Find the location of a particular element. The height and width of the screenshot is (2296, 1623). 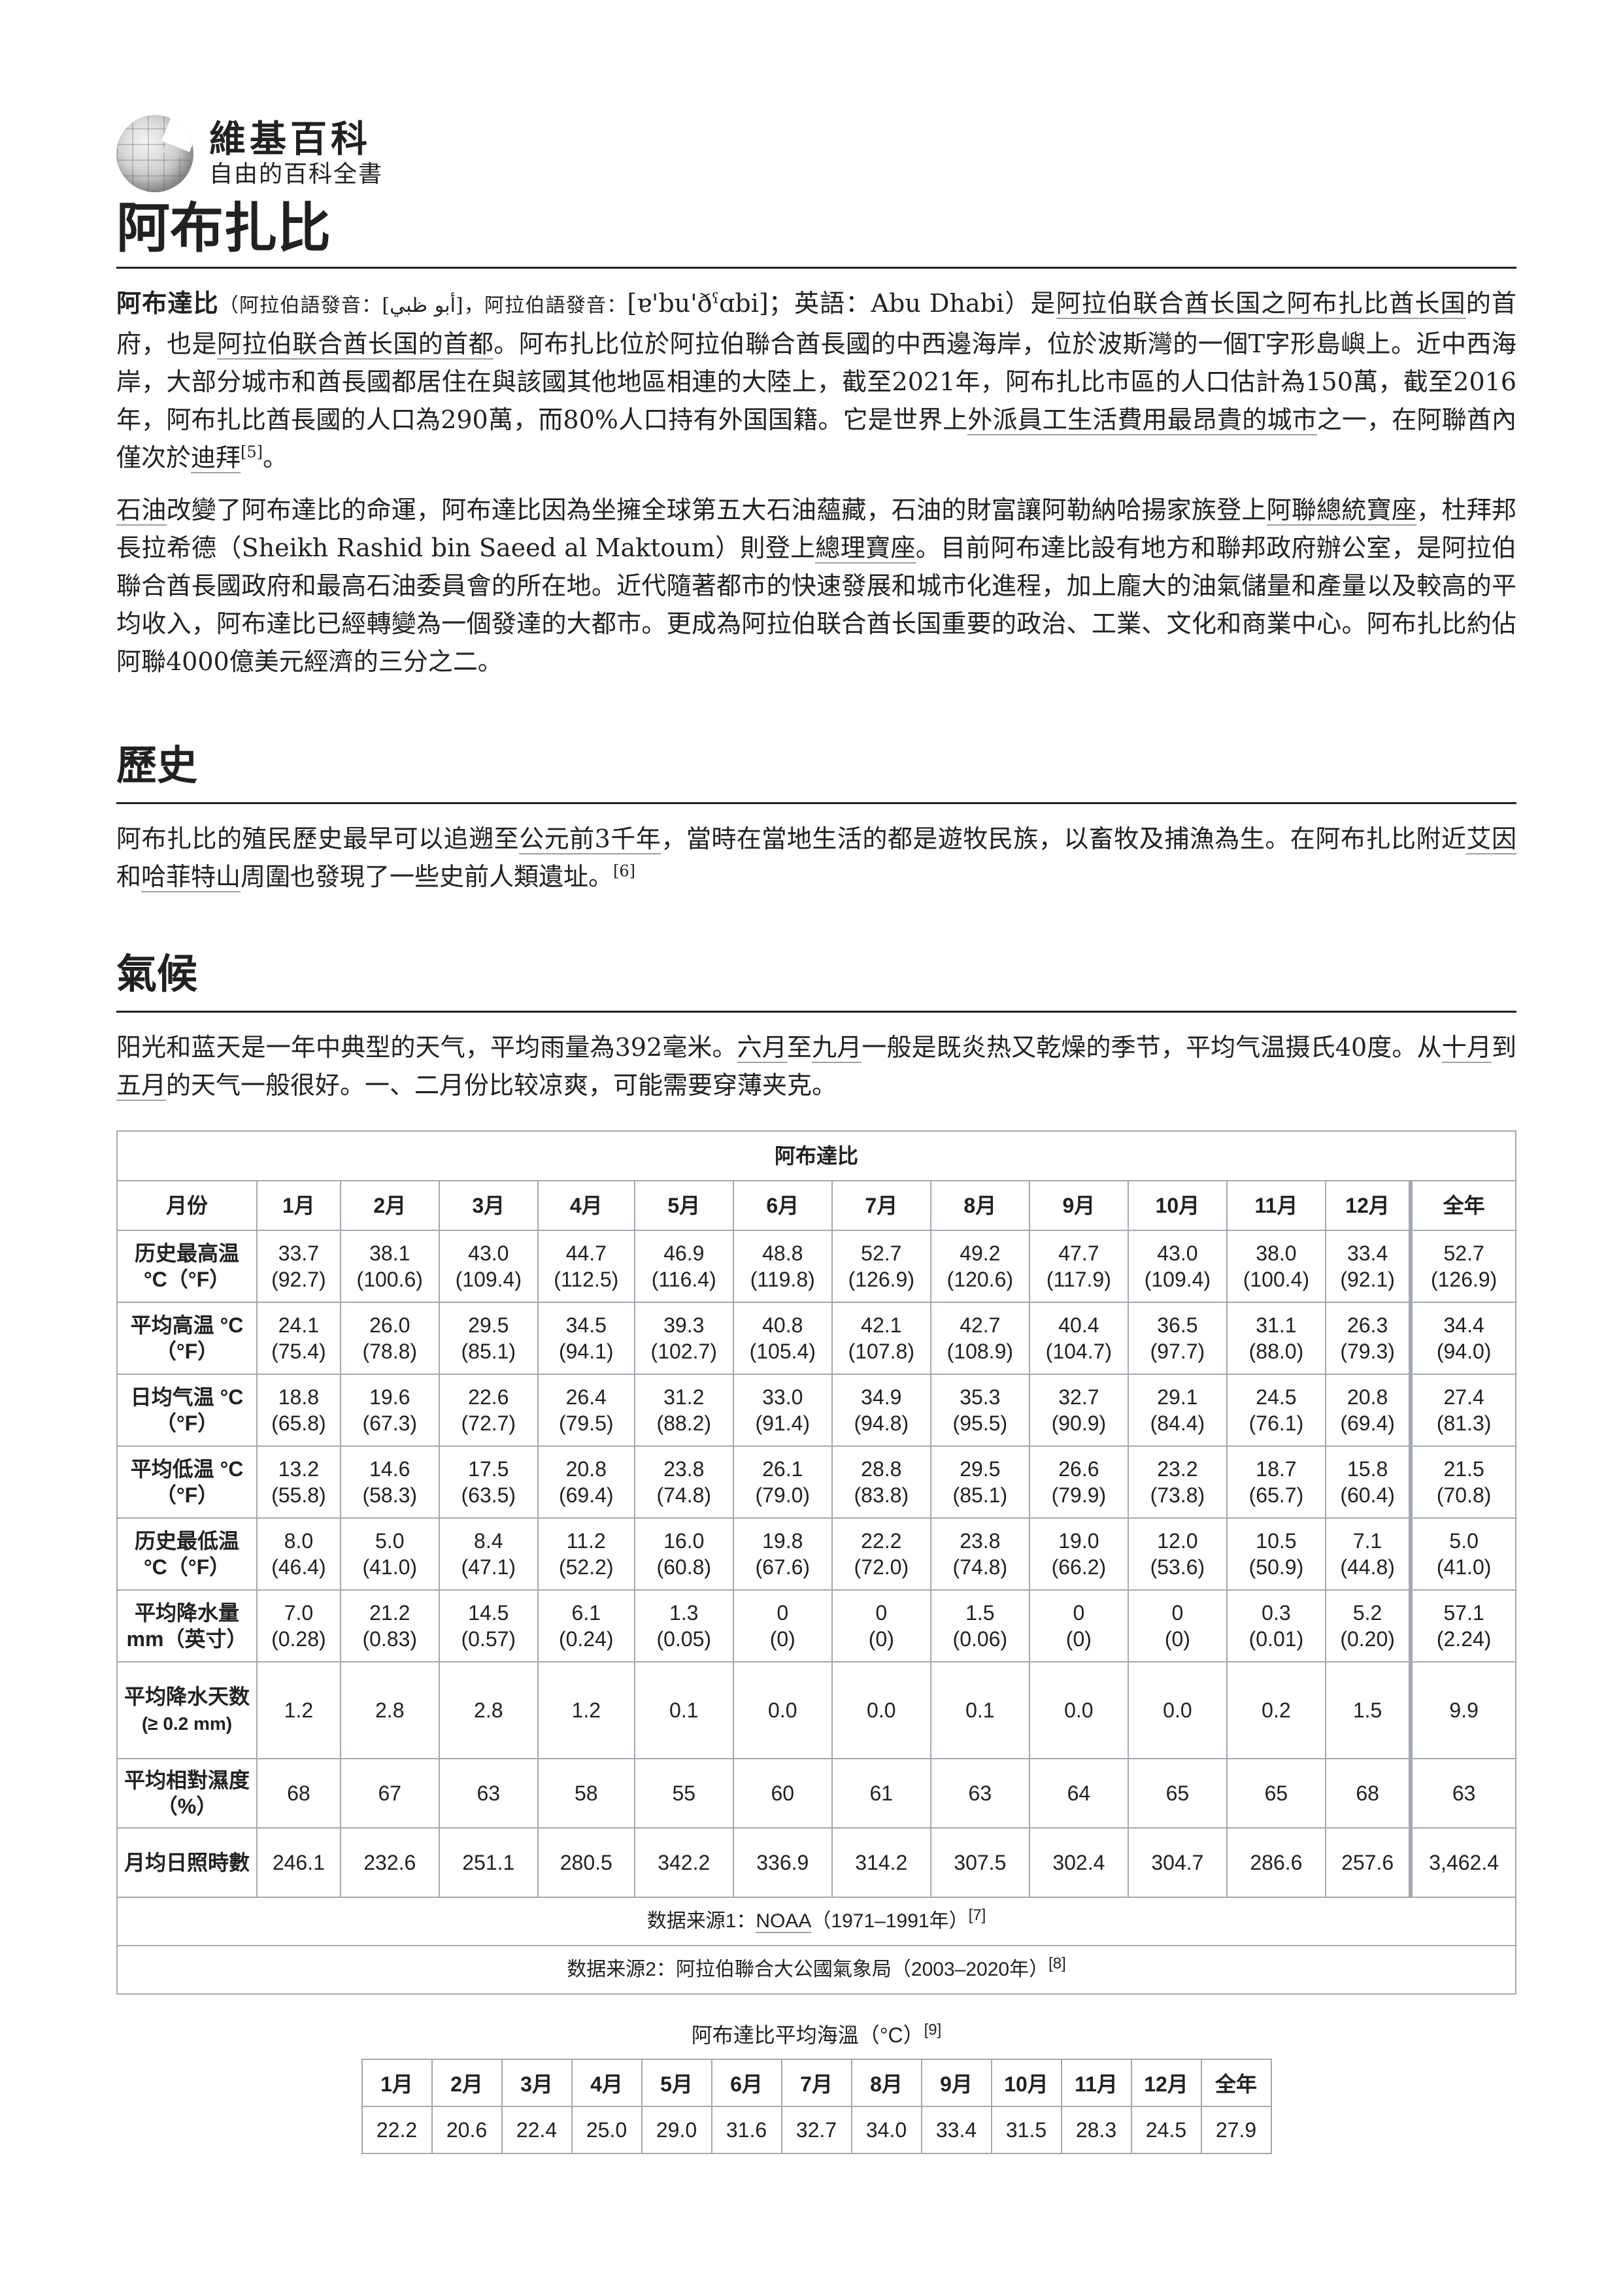

climate-row-label: 平均低温 °C（°F） is located at coordinates (187, 1482).